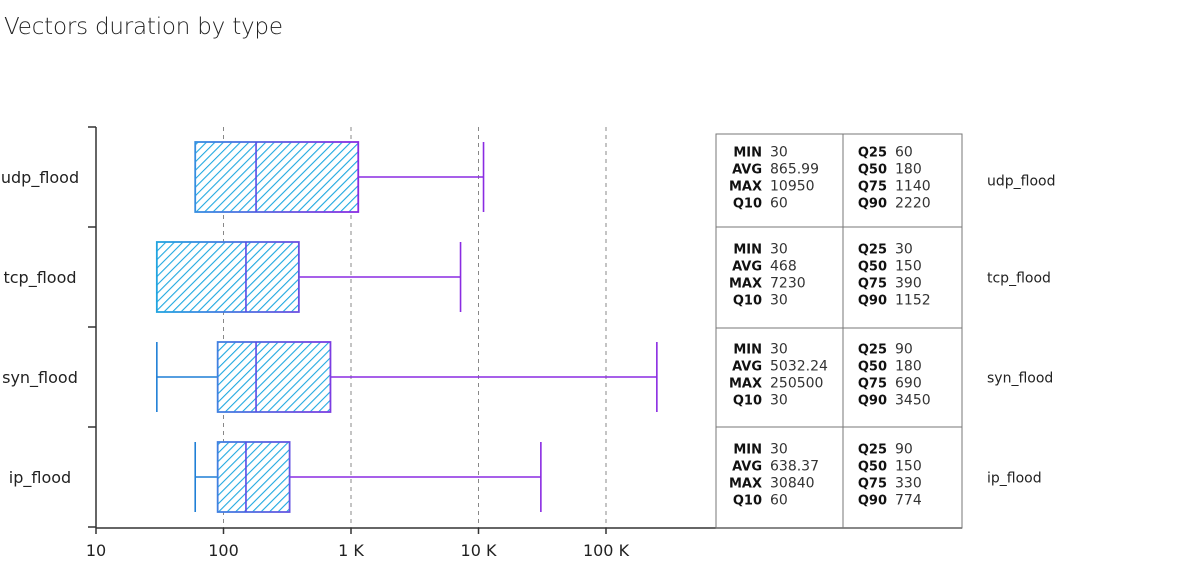  Describe the element at coordinates (1021, 182) in the screenshot. I see `row-label: udp_flood` at that location.